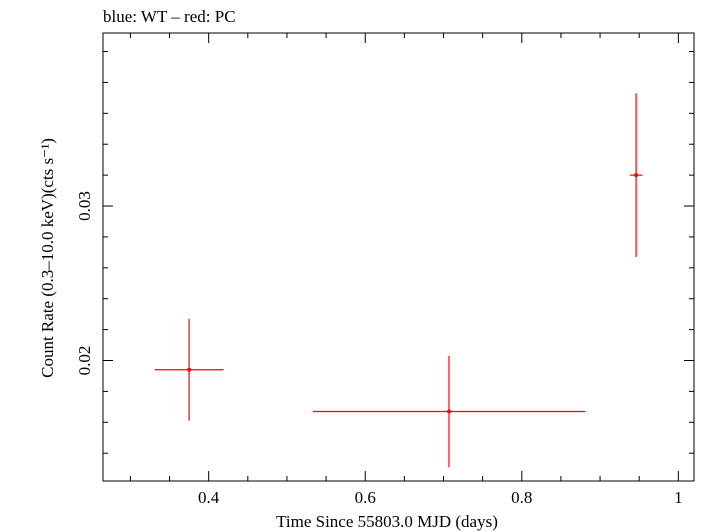 Image resolution: width=710 pixels, height=532 pixels. Describe the element at coordinates (365, 497) in the screenshot. I see `x-tick-label: 0.6` at that location.